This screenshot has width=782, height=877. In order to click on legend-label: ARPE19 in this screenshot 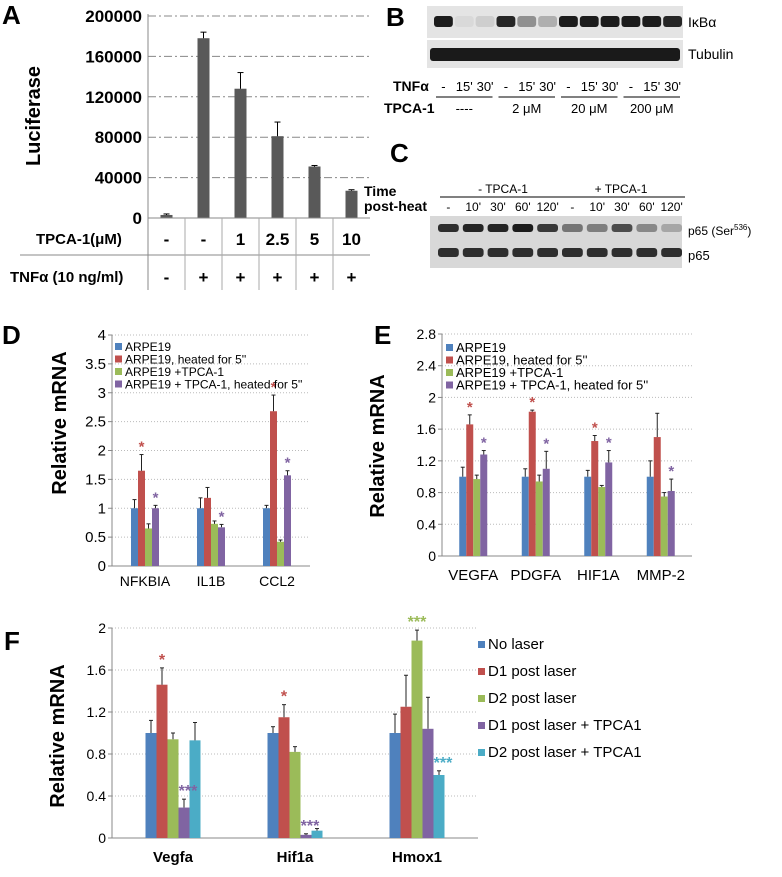, I will do `click(481, 347)`.